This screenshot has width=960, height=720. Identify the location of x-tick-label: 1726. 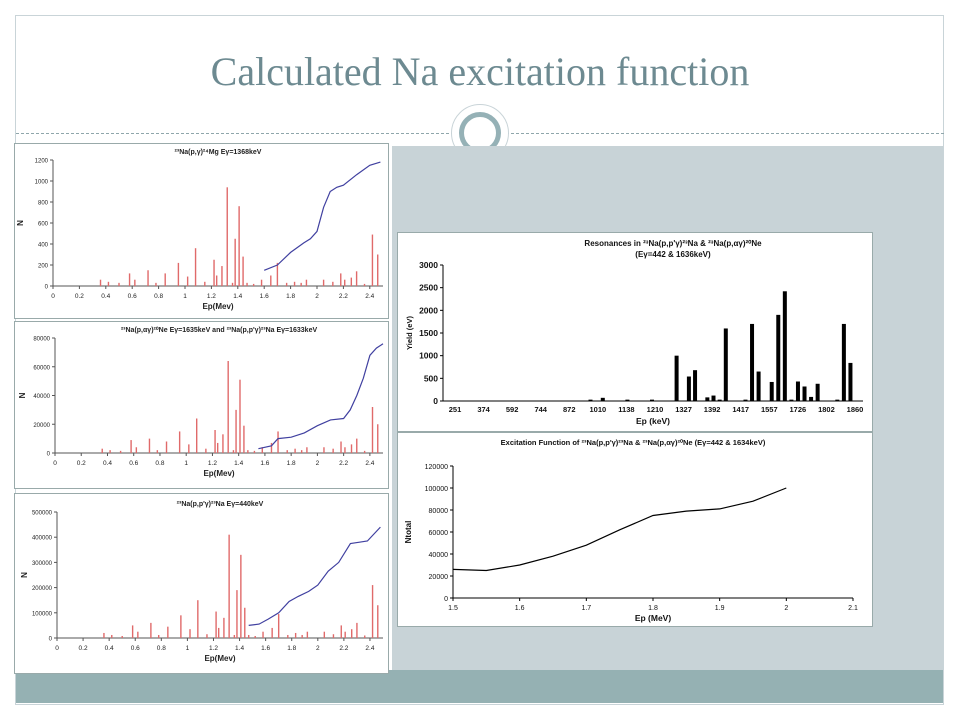
(798, 409).